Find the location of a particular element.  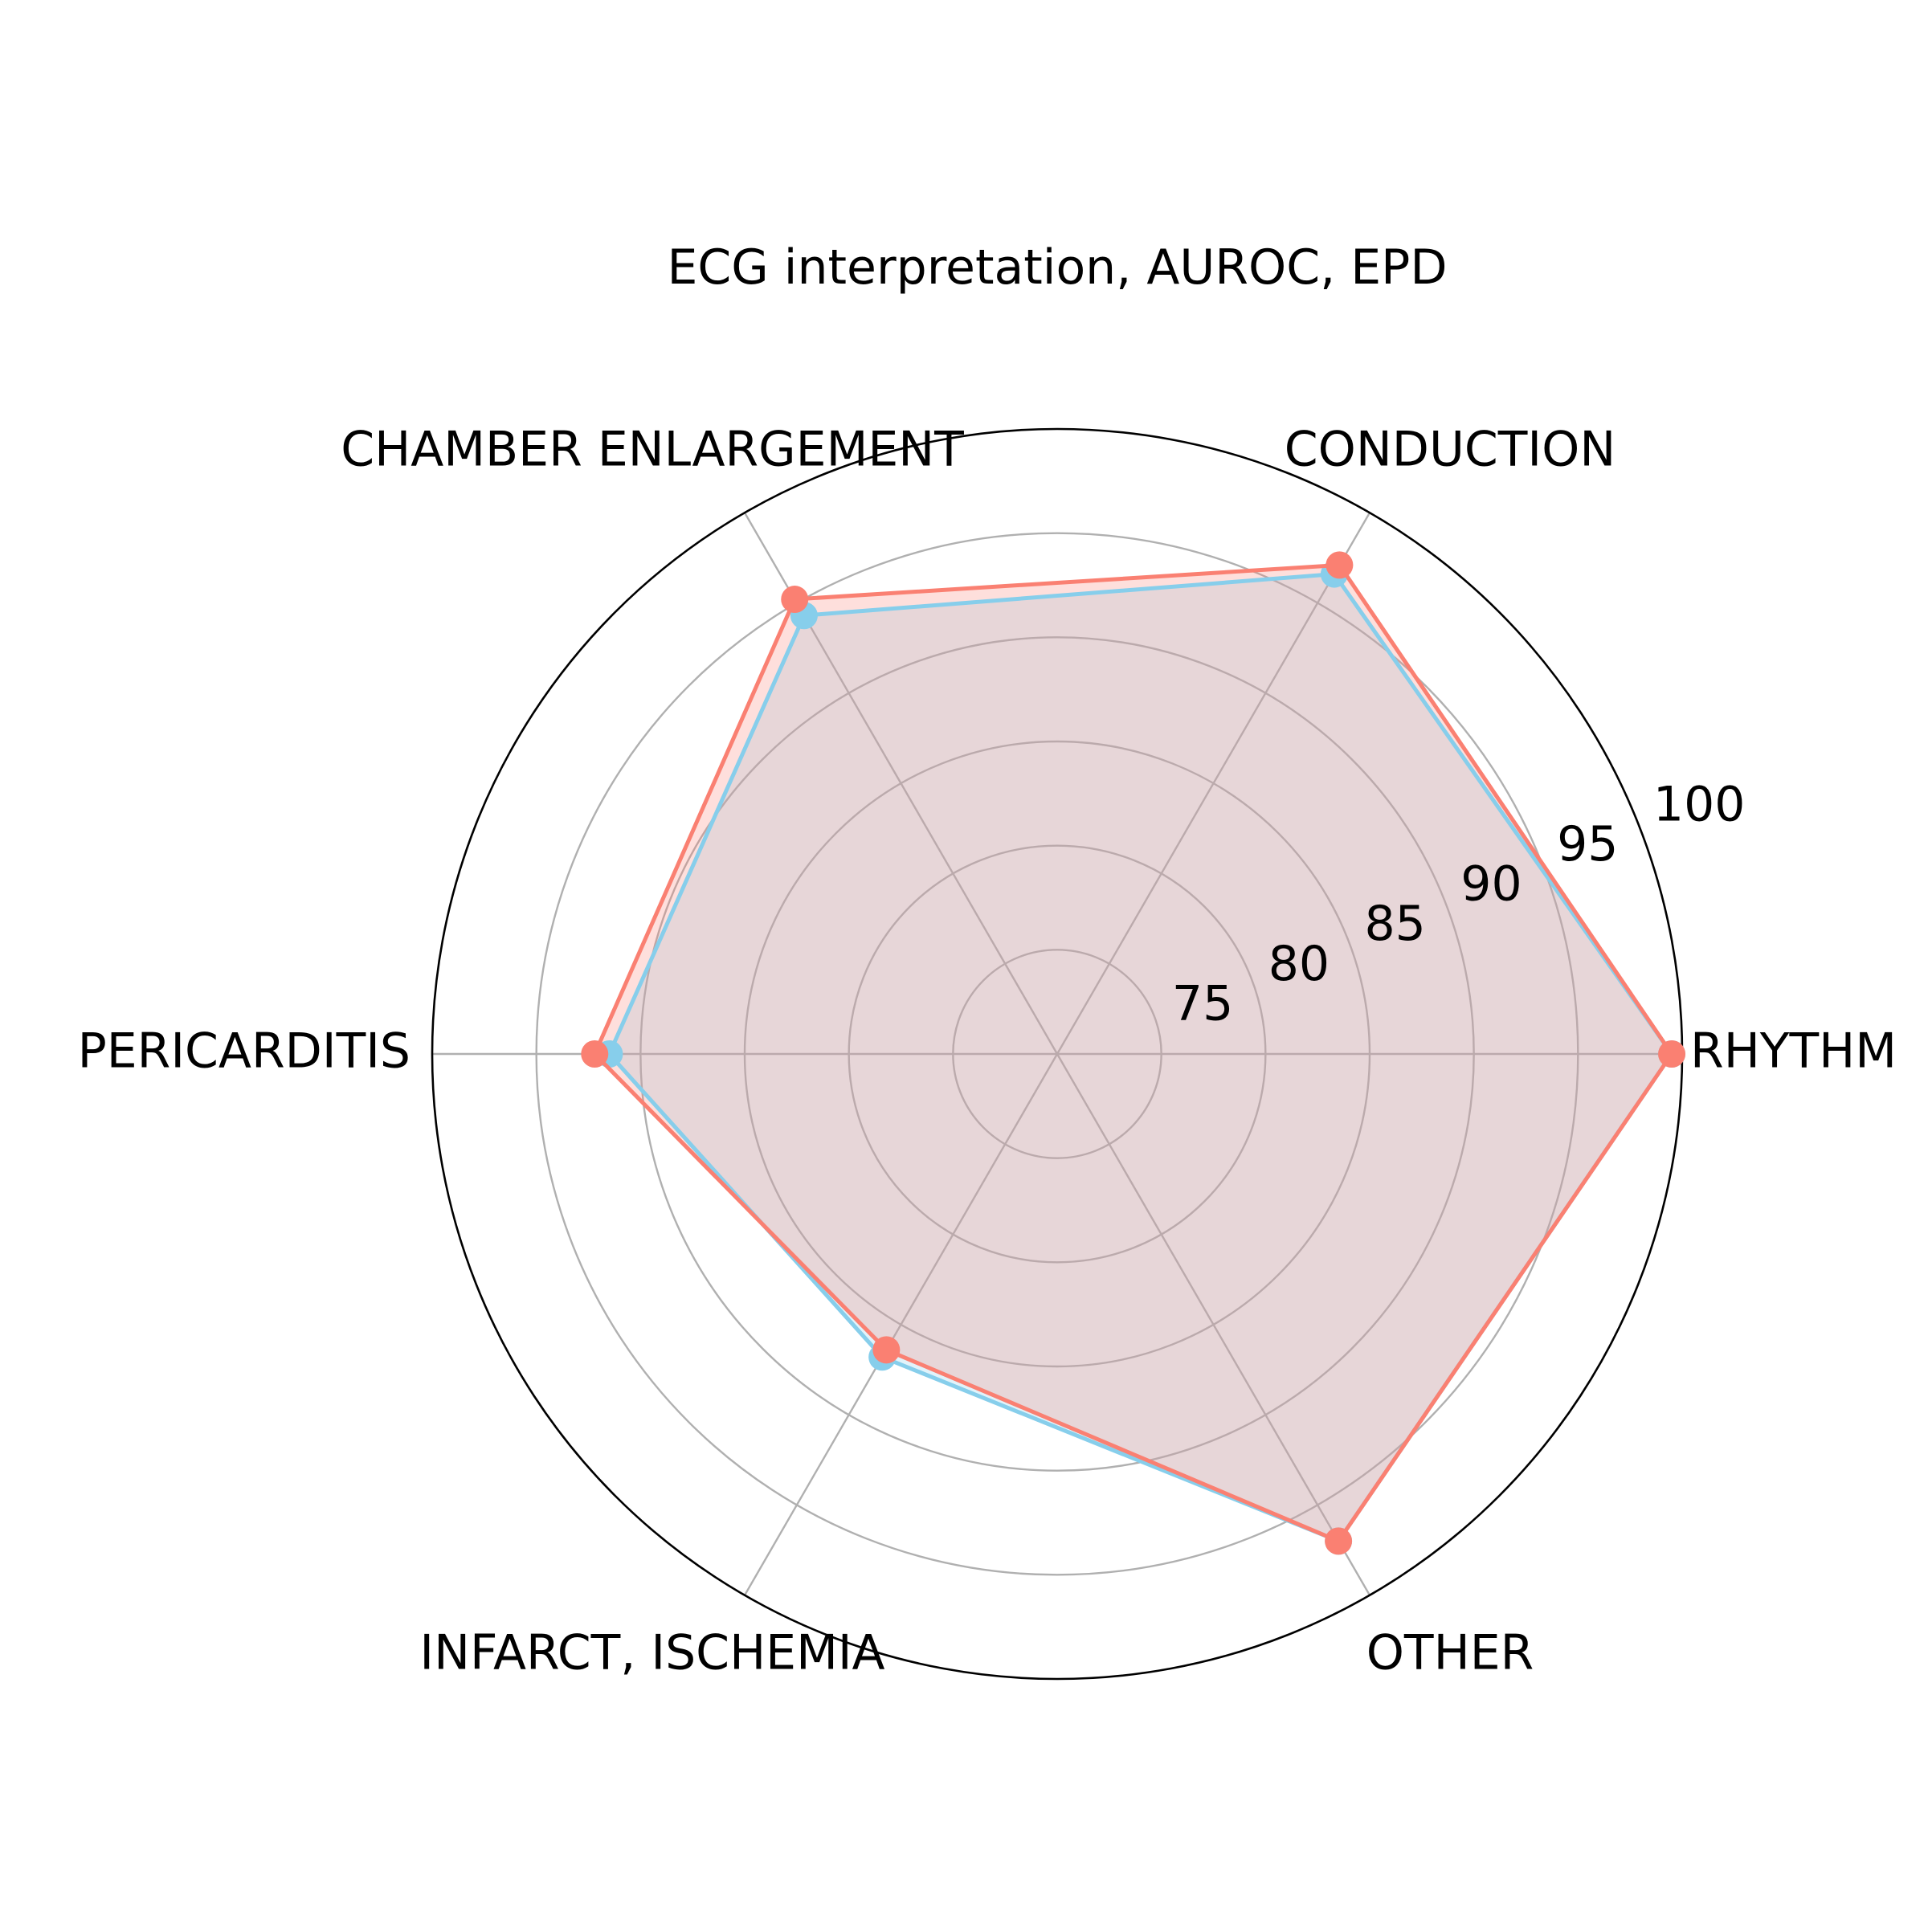

category-label: RHYTHM is located at coordinates (1794, 1051).